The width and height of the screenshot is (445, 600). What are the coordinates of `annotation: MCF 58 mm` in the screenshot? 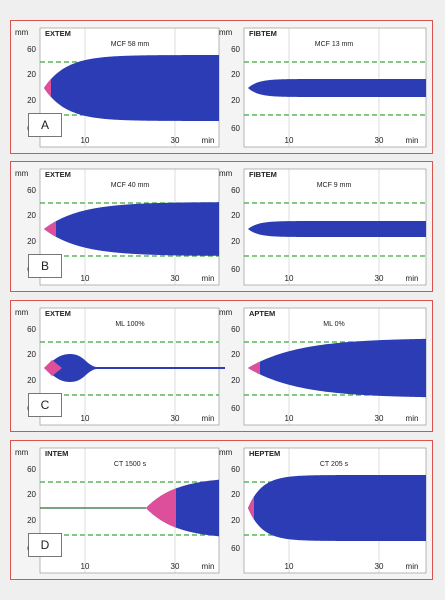 It's located at (130, 44).